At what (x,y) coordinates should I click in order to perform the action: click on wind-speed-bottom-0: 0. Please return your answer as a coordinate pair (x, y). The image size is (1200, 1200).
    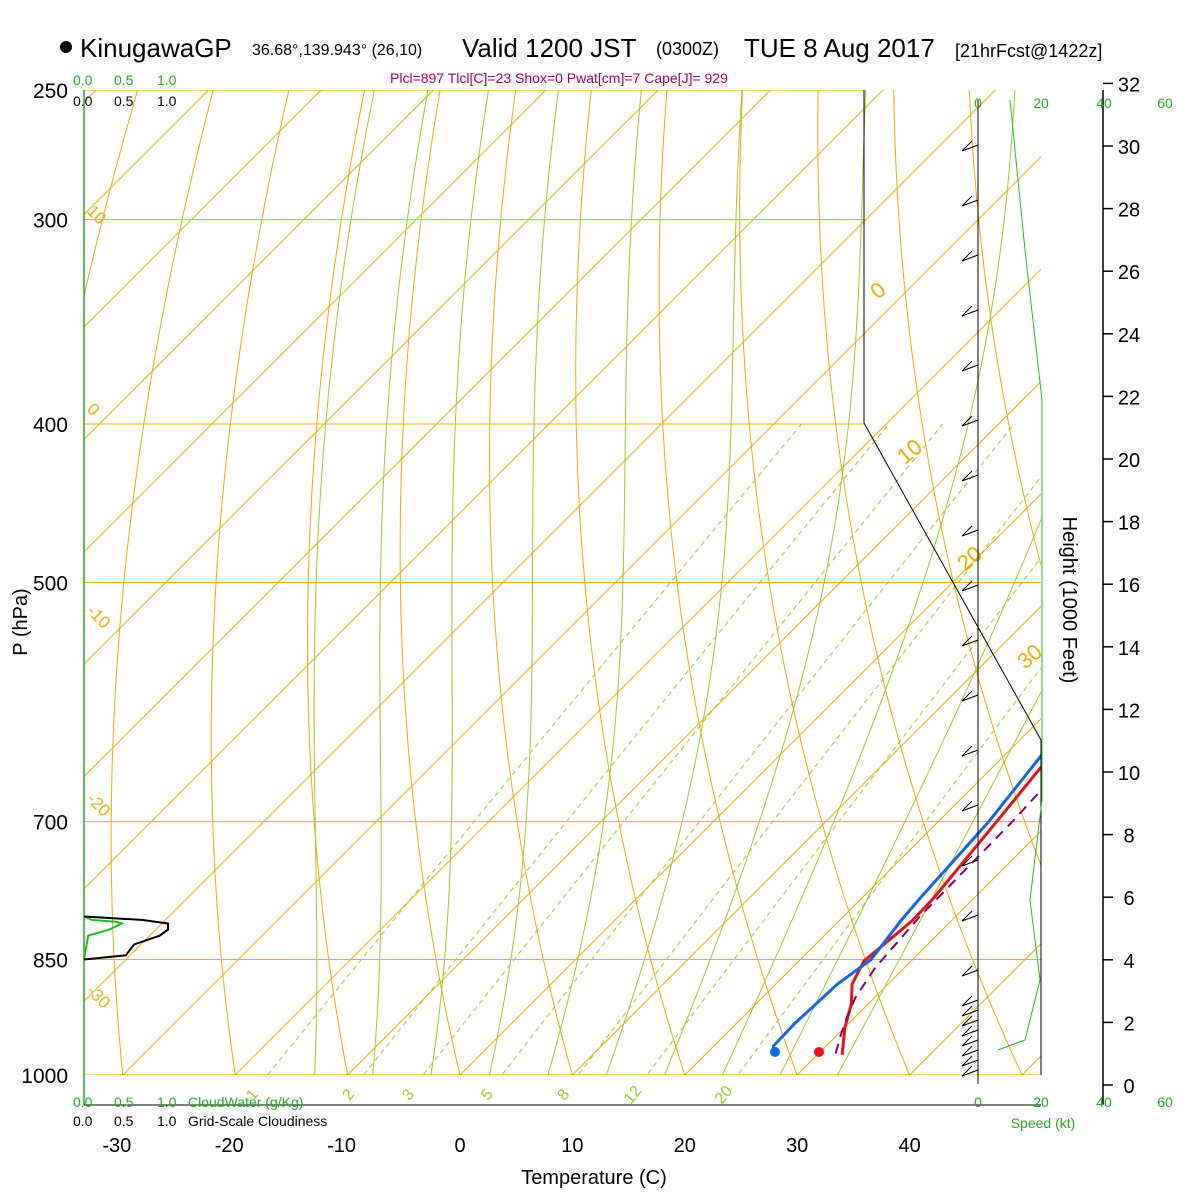
    Looking at the image, I should click on (978, 1102).